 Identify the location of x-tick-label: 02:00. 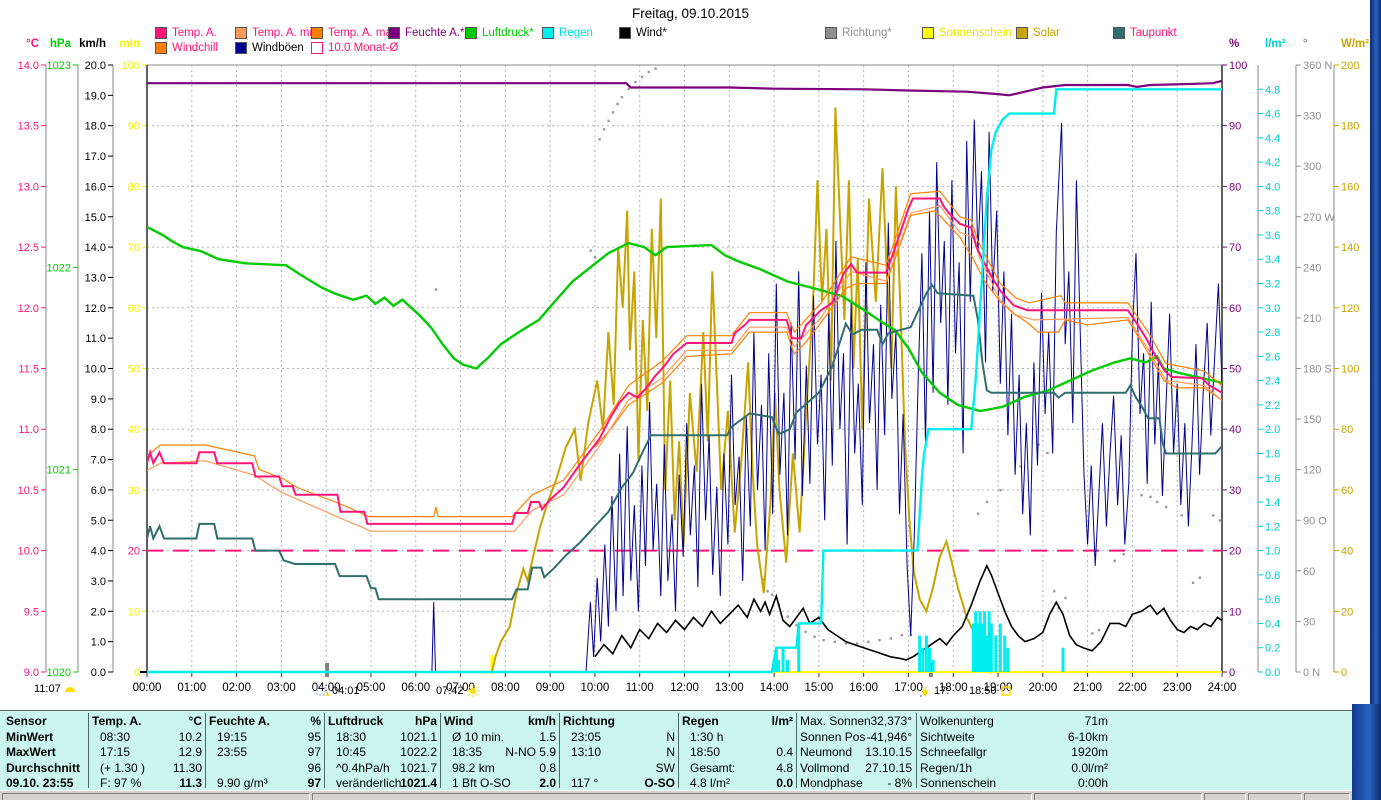
(236, 688).